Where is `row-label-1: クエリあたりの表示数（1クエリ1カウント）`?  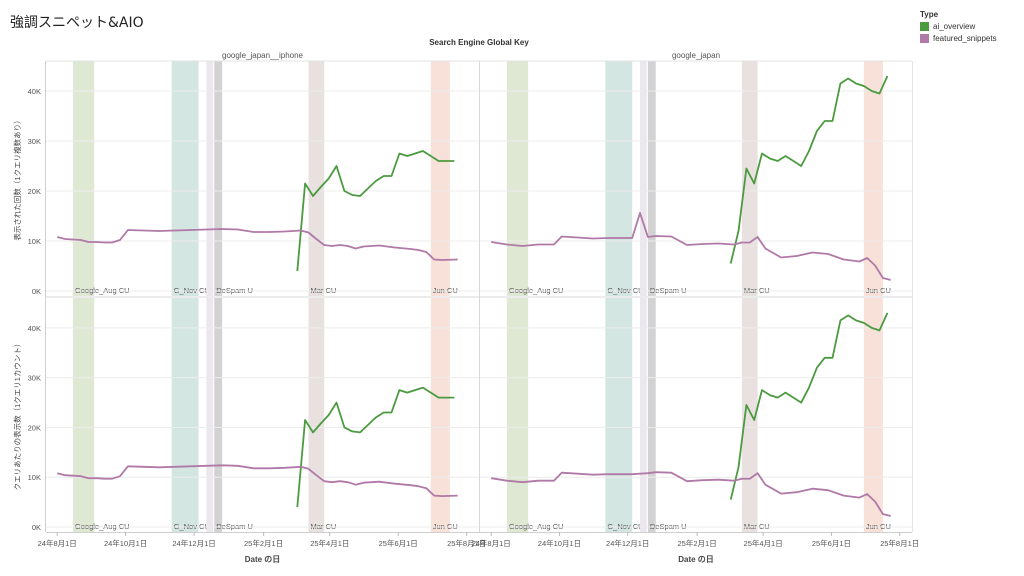
row-label-1: クエリあたりの表示数（1クエリ1カウント） is located at coordinates (17, 415).